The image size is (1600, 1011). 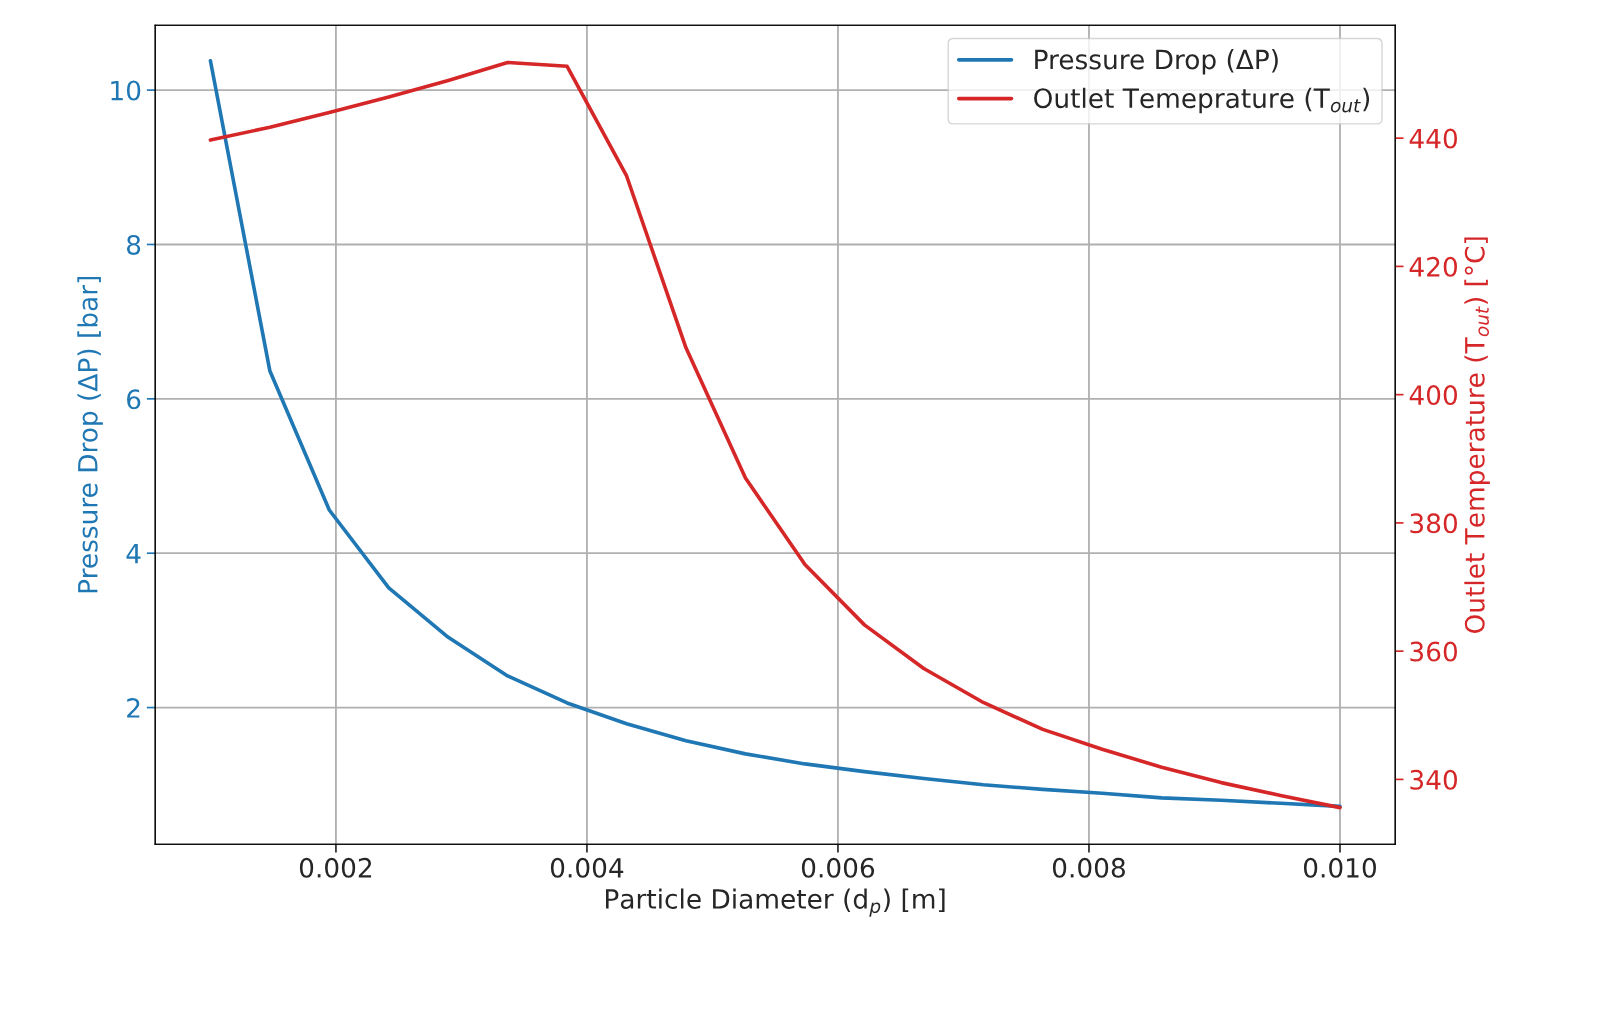 I want to click on x-axis-title: Particle Diameter (d$_{p}$) [m], so click(x=775, y=902).